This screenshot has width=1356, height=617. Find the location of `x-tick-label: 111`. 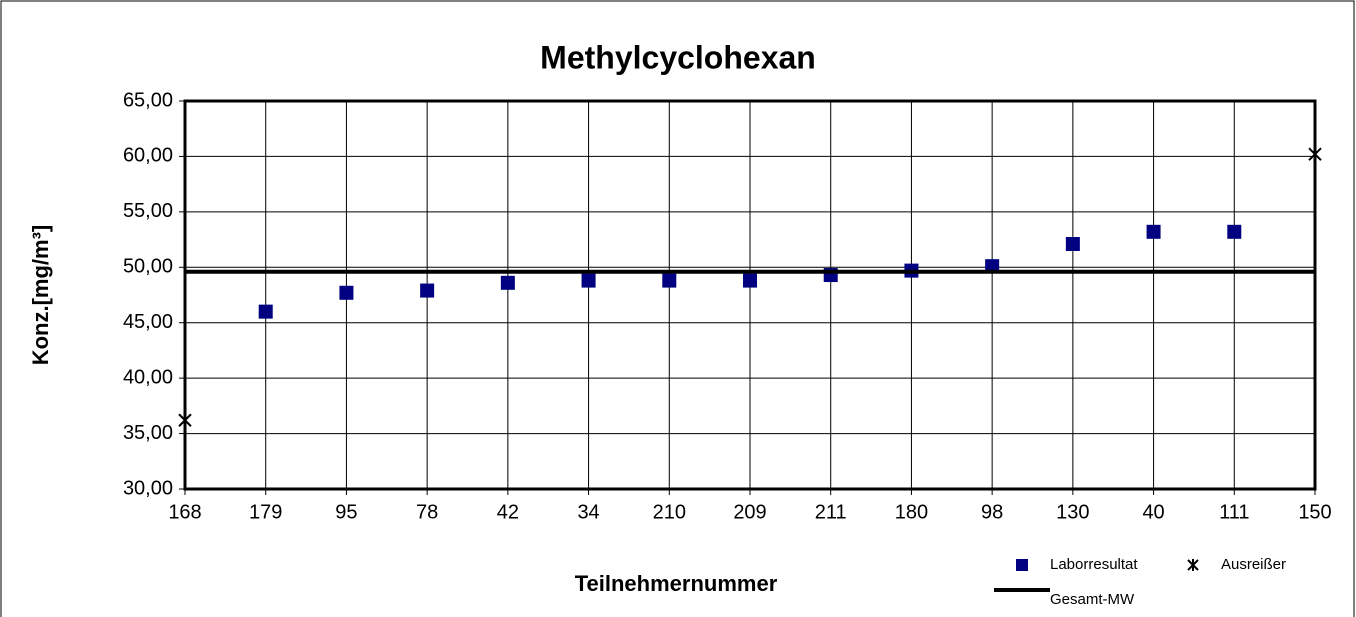

x-tick-label: 111 is located at coordinates (1234, 512).